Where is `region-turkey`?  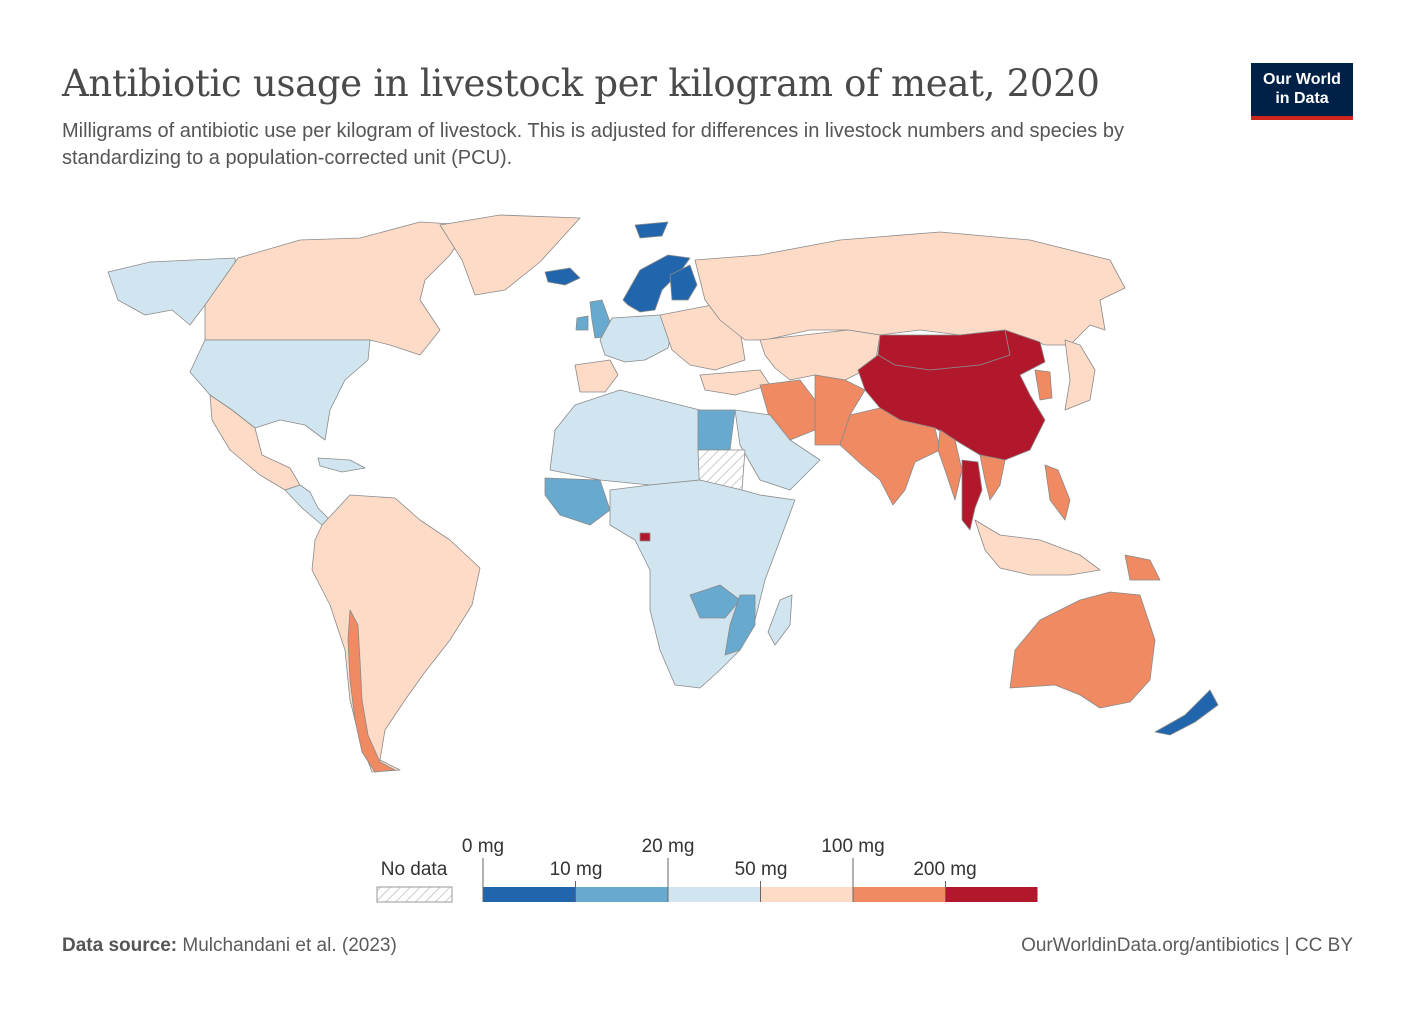
region-turkey is located at coordinates (735, 382).